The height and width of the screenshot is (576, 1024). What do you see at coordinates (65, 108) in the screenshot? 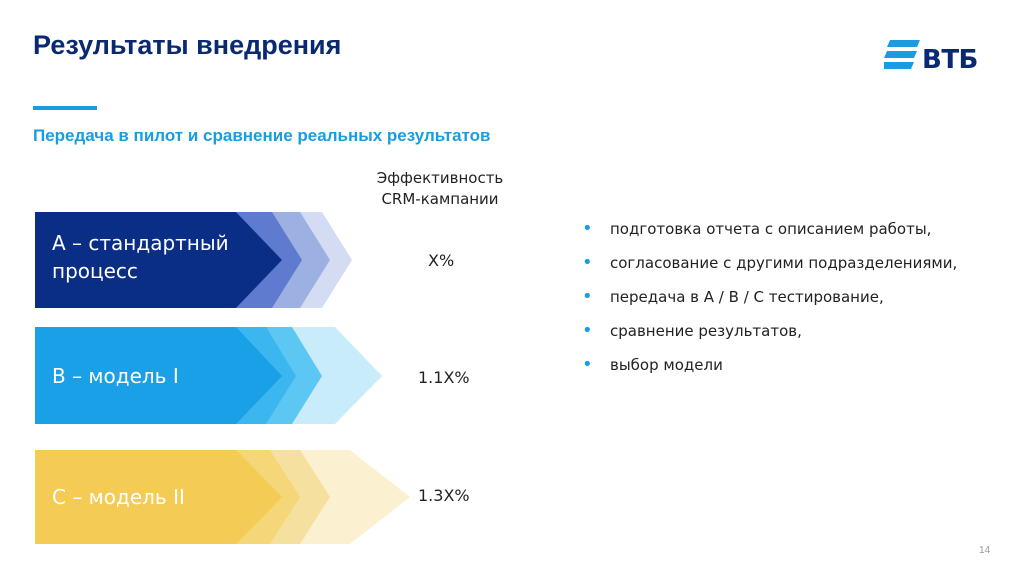
I see `accent-line` at bounding box center [65, 108].